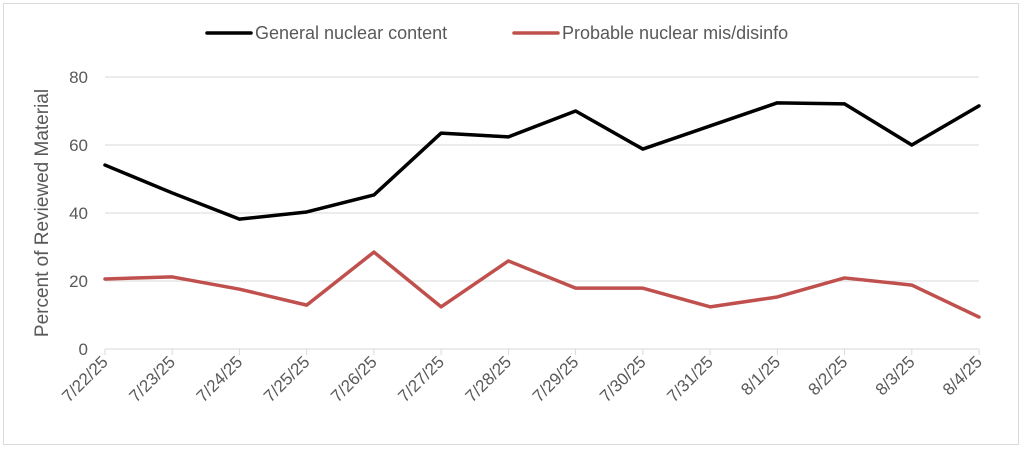 The height and width of the screenshot is (450, 1024). I want to click on x-tick-label: 7/29/25, so click(556, 379).